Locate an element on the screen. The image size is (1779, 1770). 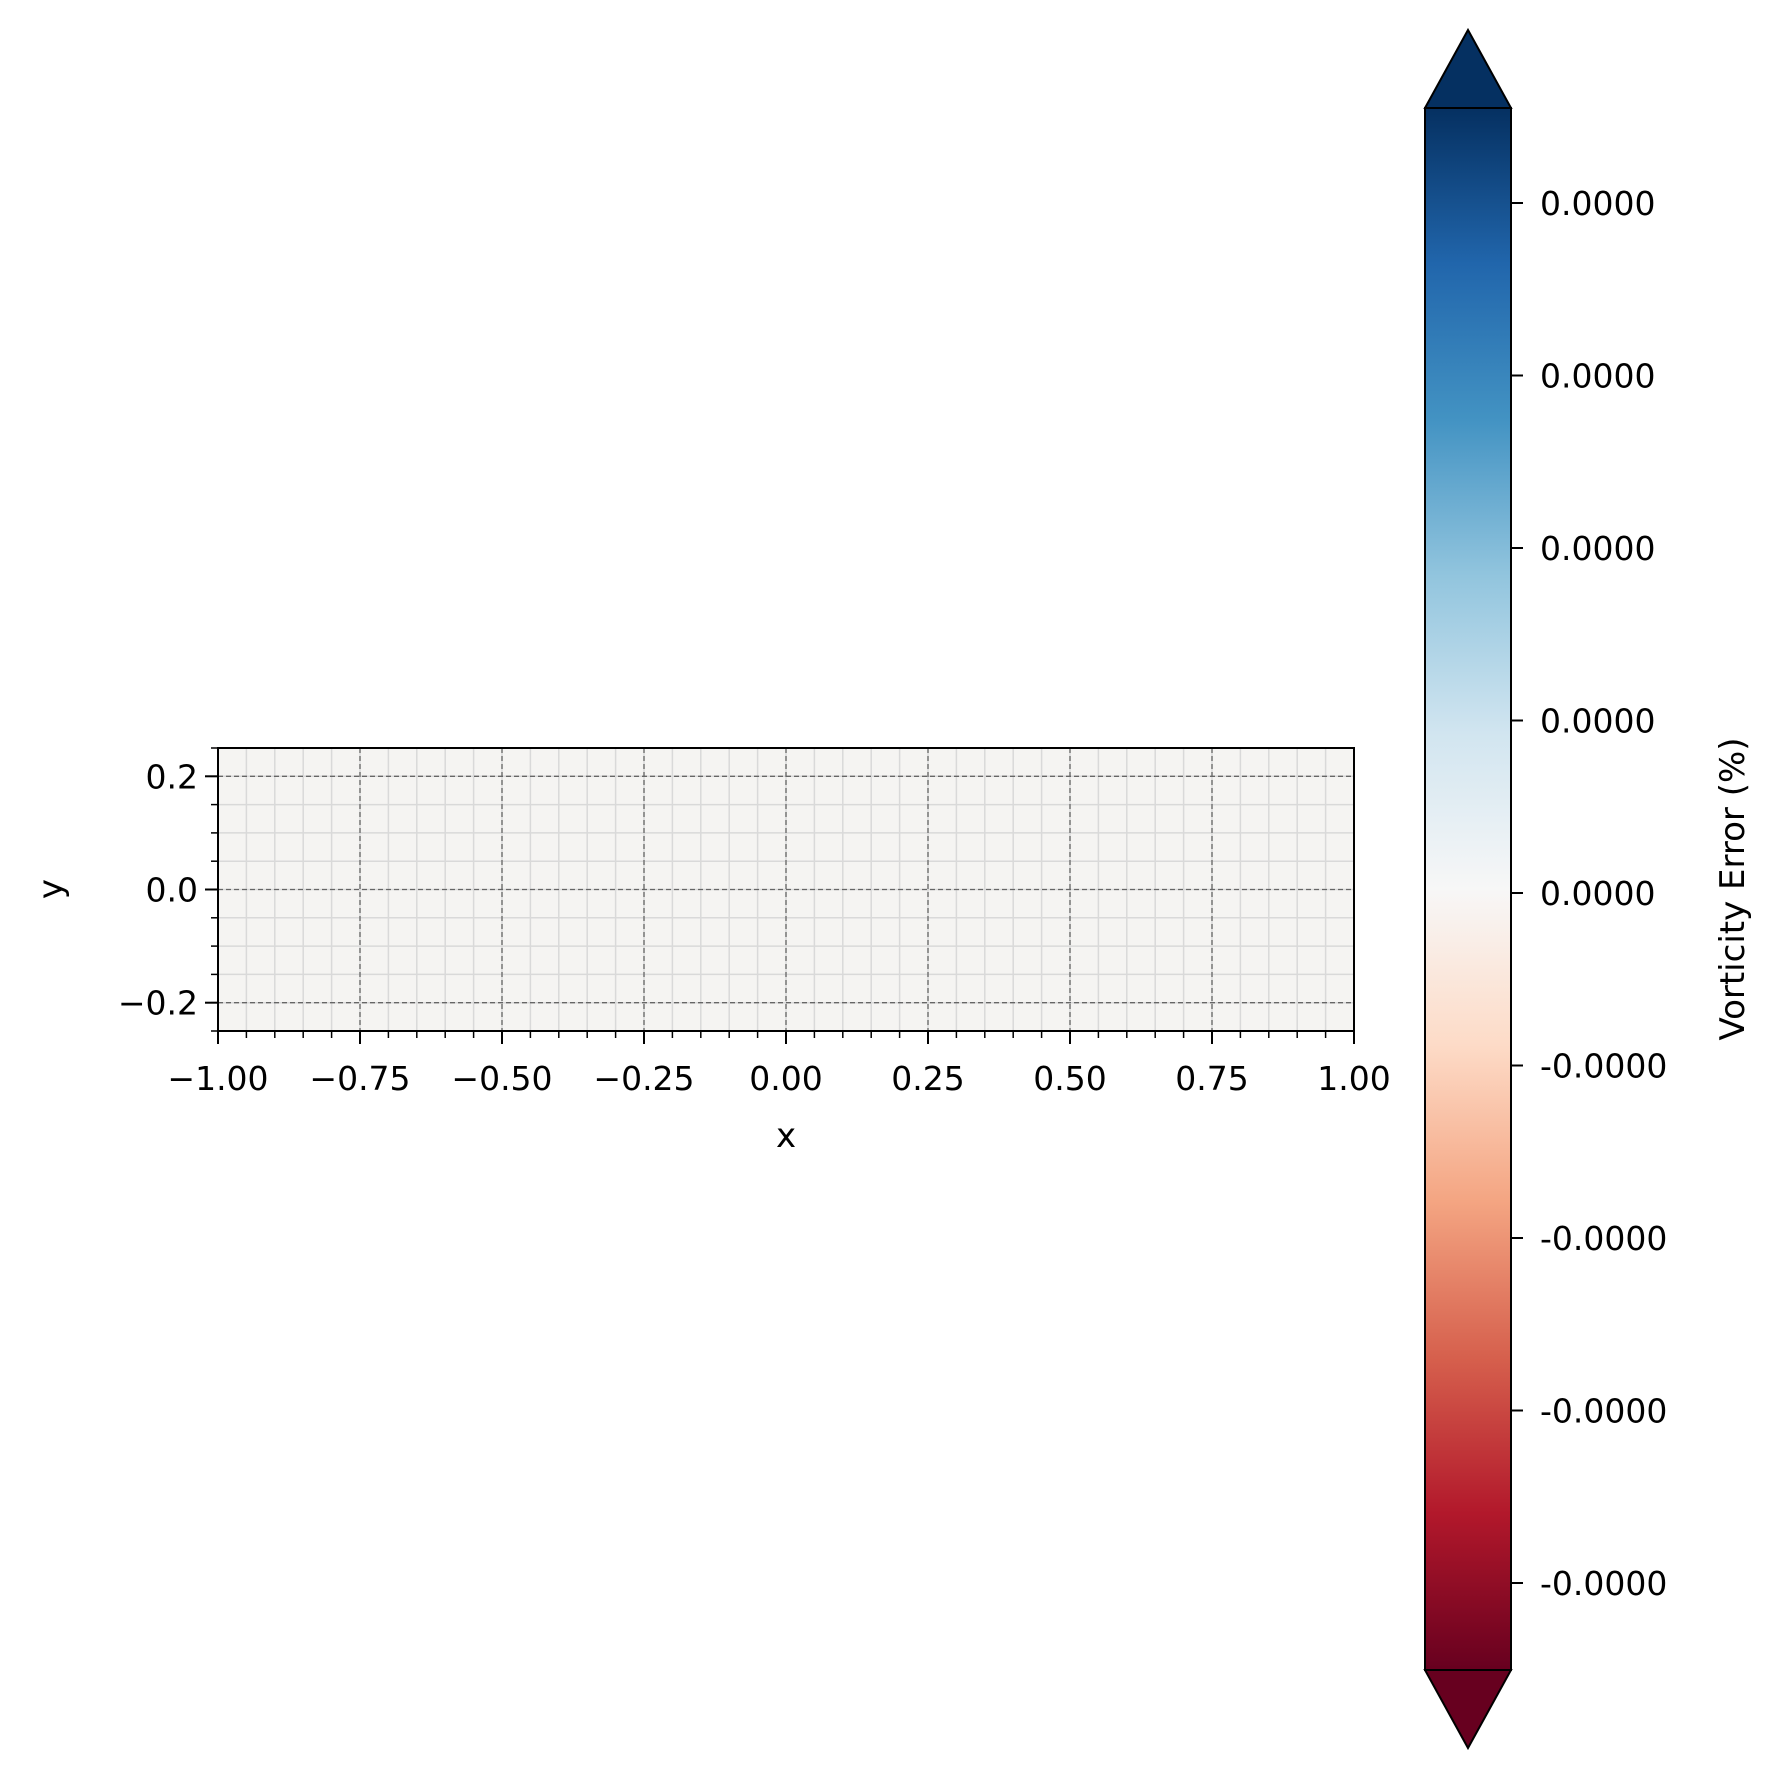
colorbar-gradient is located at coordinates (1468, 889).